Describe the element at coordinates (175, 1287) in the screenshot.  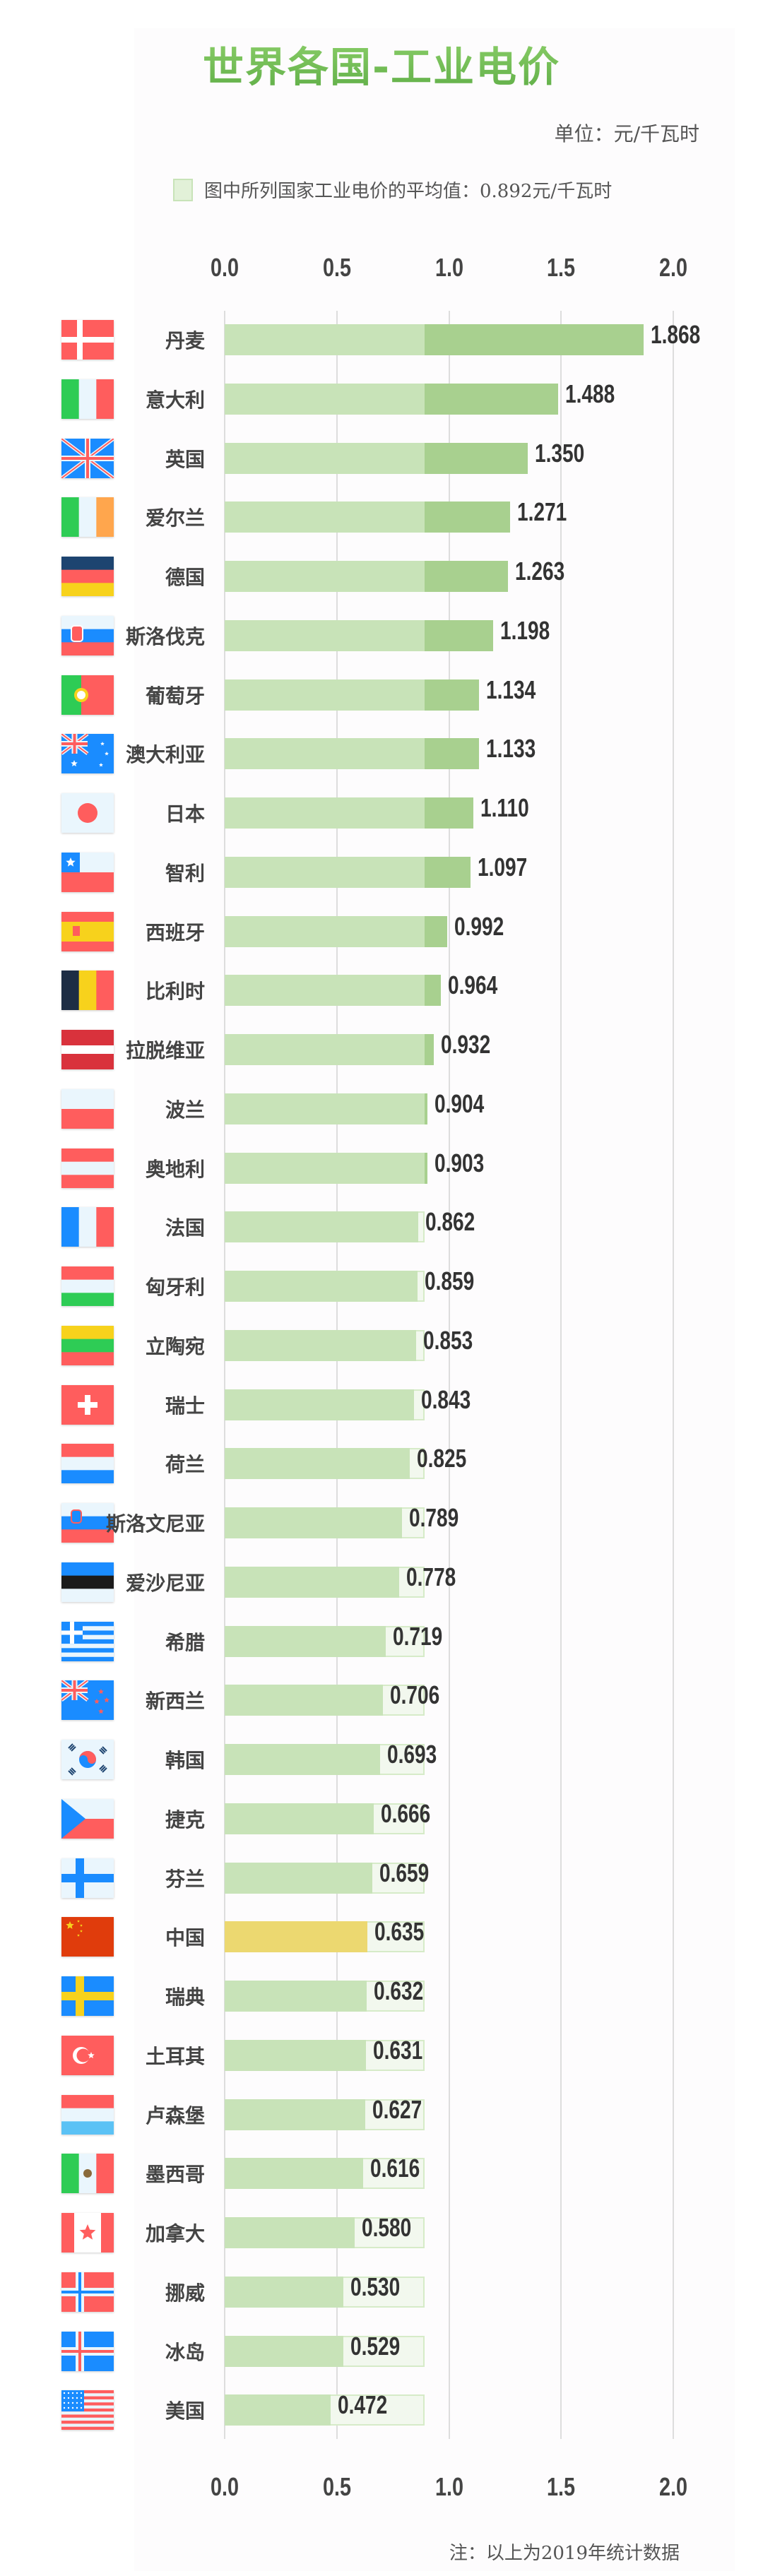
I see `country-label: 匈牙利` at that location.